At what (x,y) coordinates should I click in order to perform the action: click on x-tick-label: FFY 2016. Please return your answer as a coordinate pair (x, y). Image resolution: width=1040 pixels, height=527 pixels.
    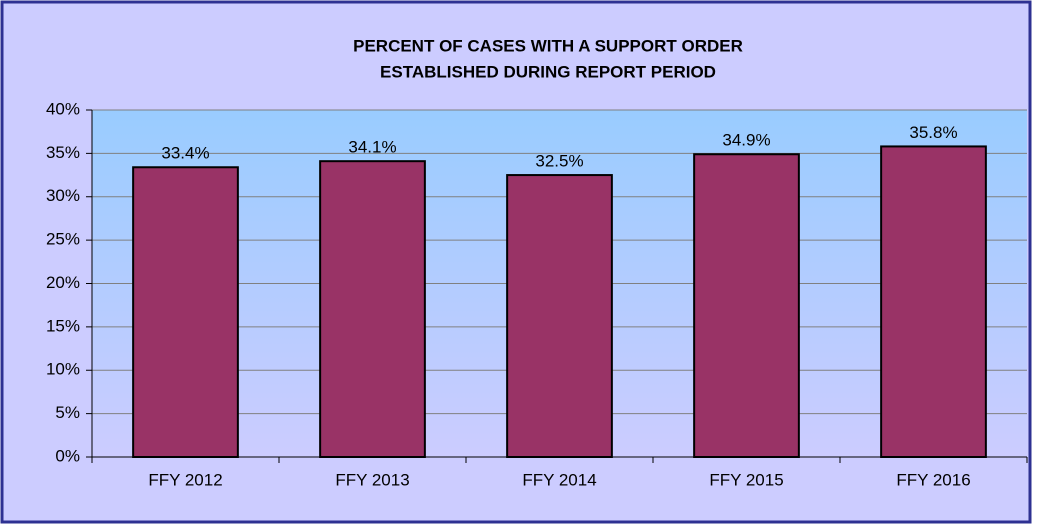
    Looking at the image, I should click on (933, 479).